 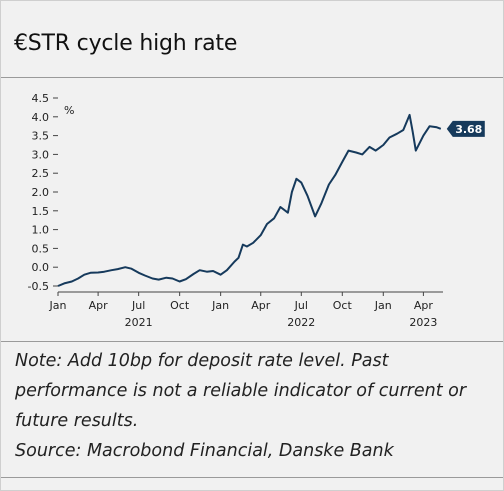 What do you see at coordinates (41, 173) in the screenshot?
I see `y-tick-label: 2.5` at bounding box center [41, 173].